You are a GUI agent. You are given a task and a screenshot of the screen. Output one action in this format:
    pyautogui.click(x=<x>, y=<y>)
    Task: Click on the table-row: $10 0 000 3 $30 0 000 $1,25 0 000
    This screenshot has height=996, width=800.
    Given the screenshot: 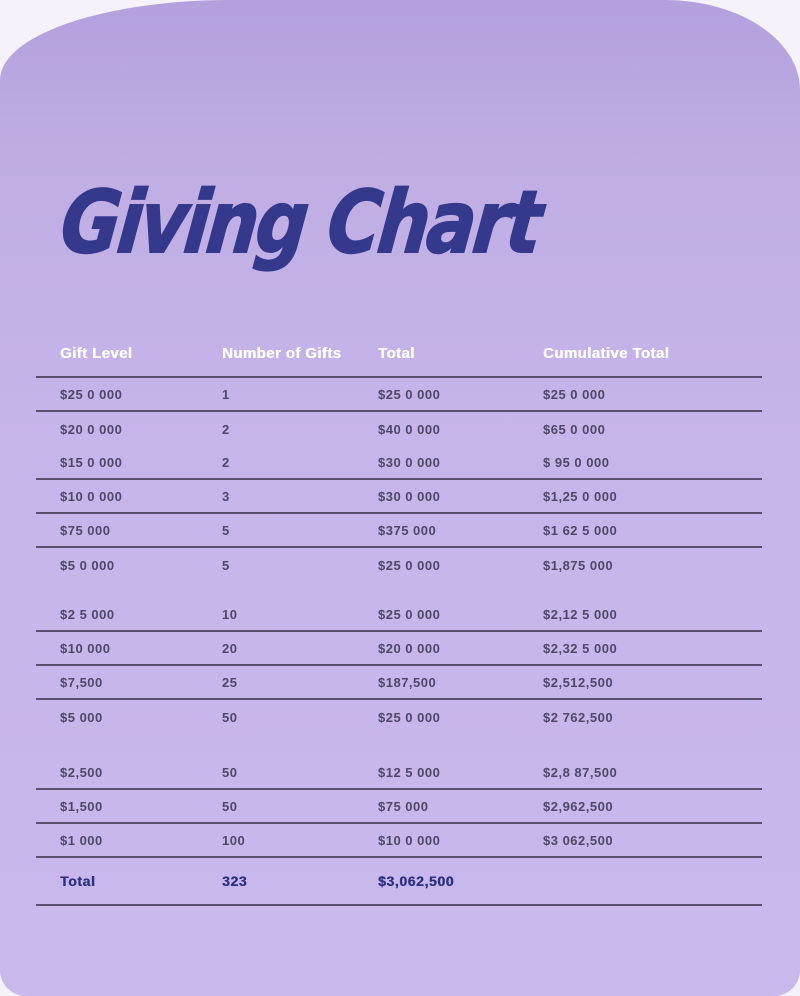 What is the action you would take?
    pyautogui.click(x=399, y=497)
    